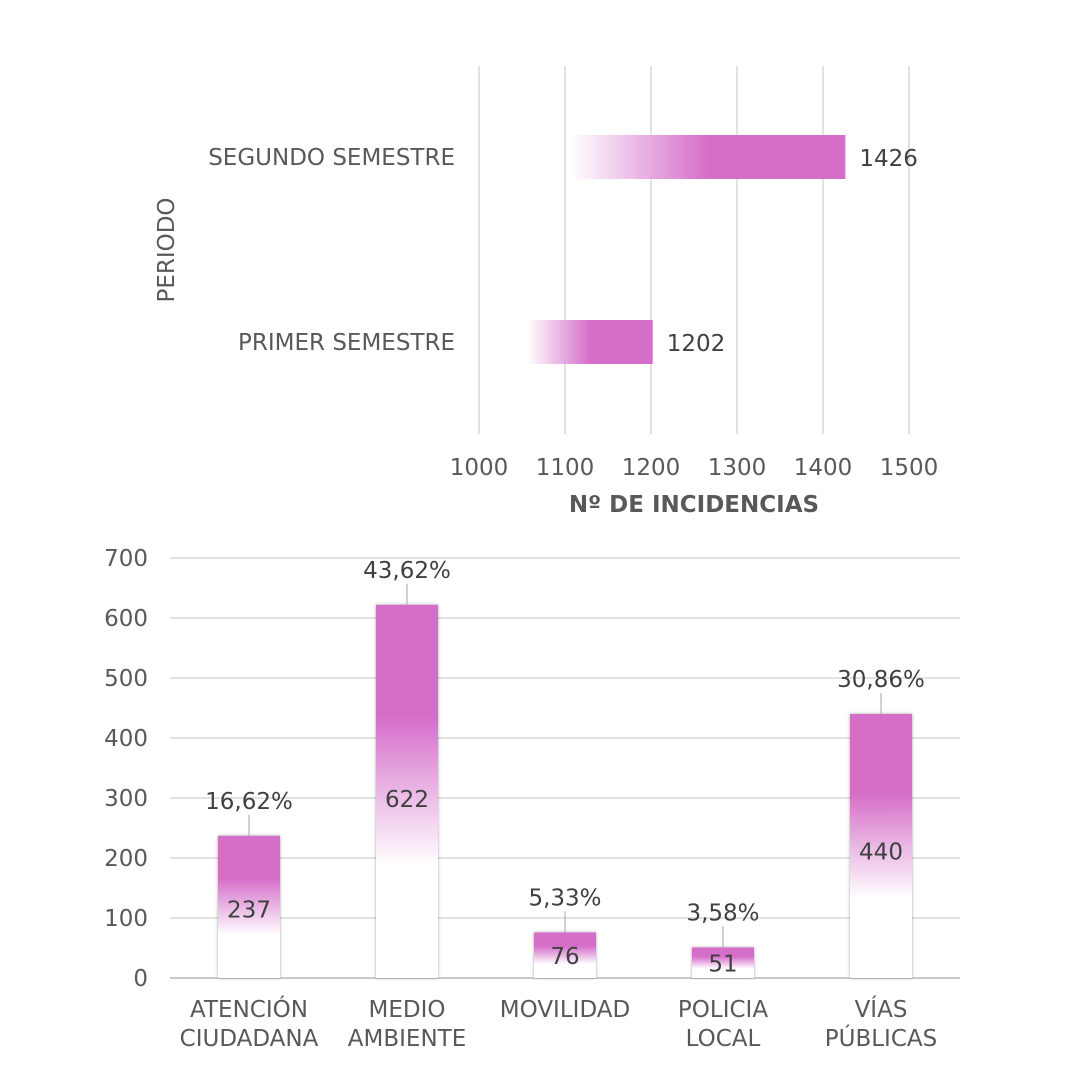  I want to click on y-tick-label: 400, so click(126, 739).